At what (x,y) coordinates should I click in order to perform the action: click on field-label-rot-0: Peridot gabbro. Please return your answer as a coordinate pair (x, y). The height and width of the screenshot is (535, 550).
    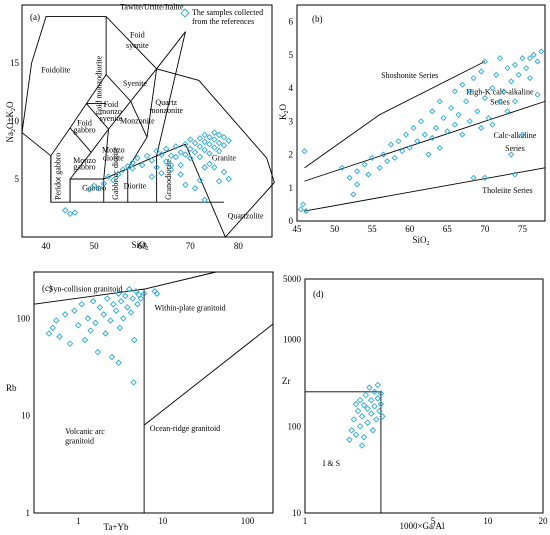
    Looking at the image, I should click on (57, 176).